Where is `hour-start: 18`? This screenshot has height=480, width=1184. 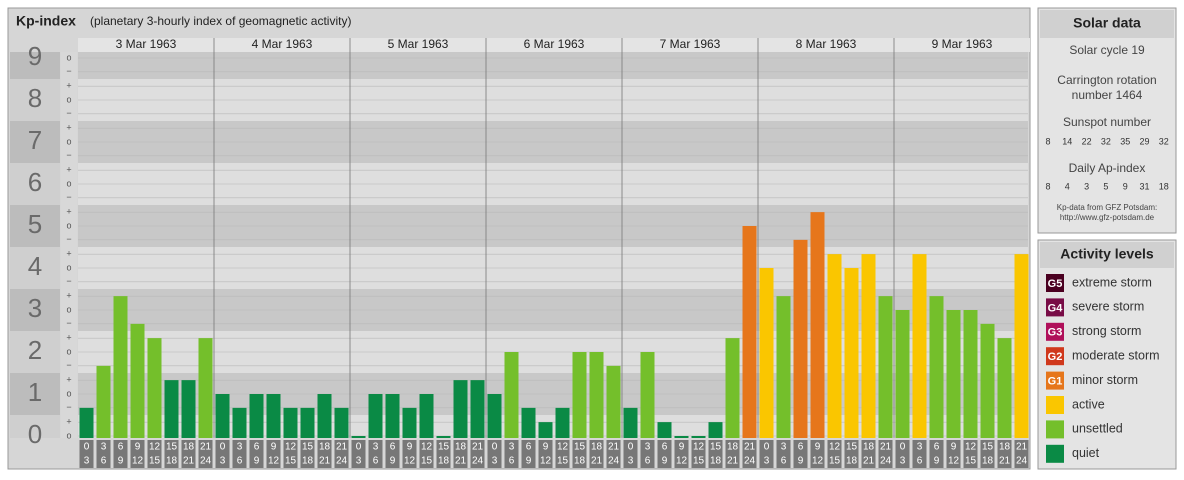
hour-start: 18 is located at coordinates (461, 447).